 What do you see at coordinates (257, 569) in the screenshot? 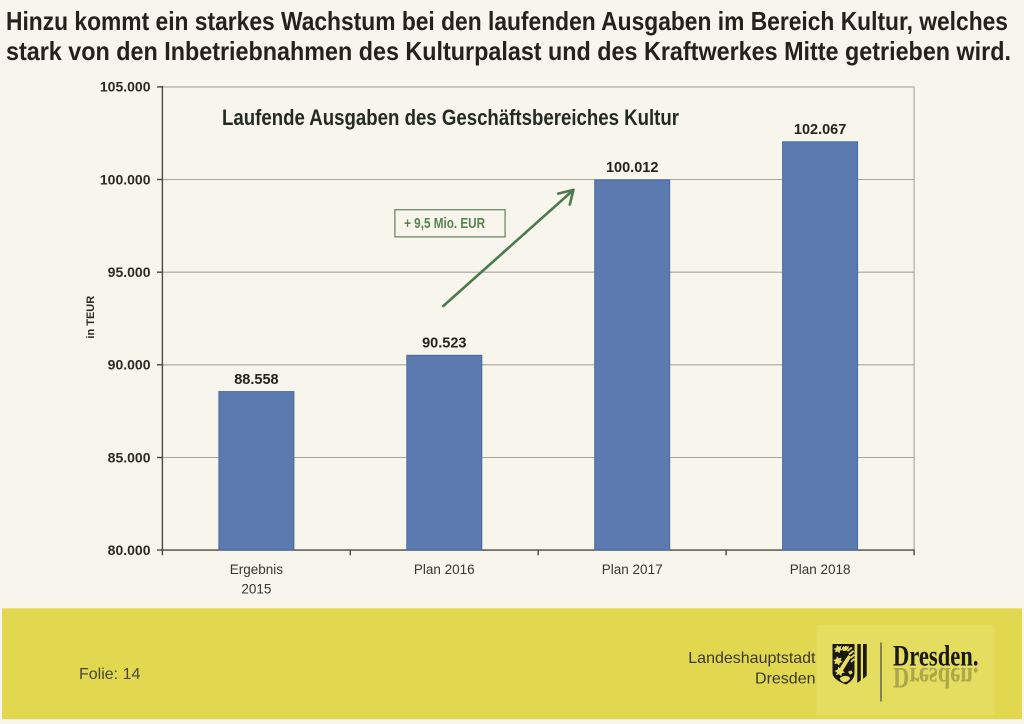
I see `svg-text: Ergebnis` at bounding box center [257, 569].